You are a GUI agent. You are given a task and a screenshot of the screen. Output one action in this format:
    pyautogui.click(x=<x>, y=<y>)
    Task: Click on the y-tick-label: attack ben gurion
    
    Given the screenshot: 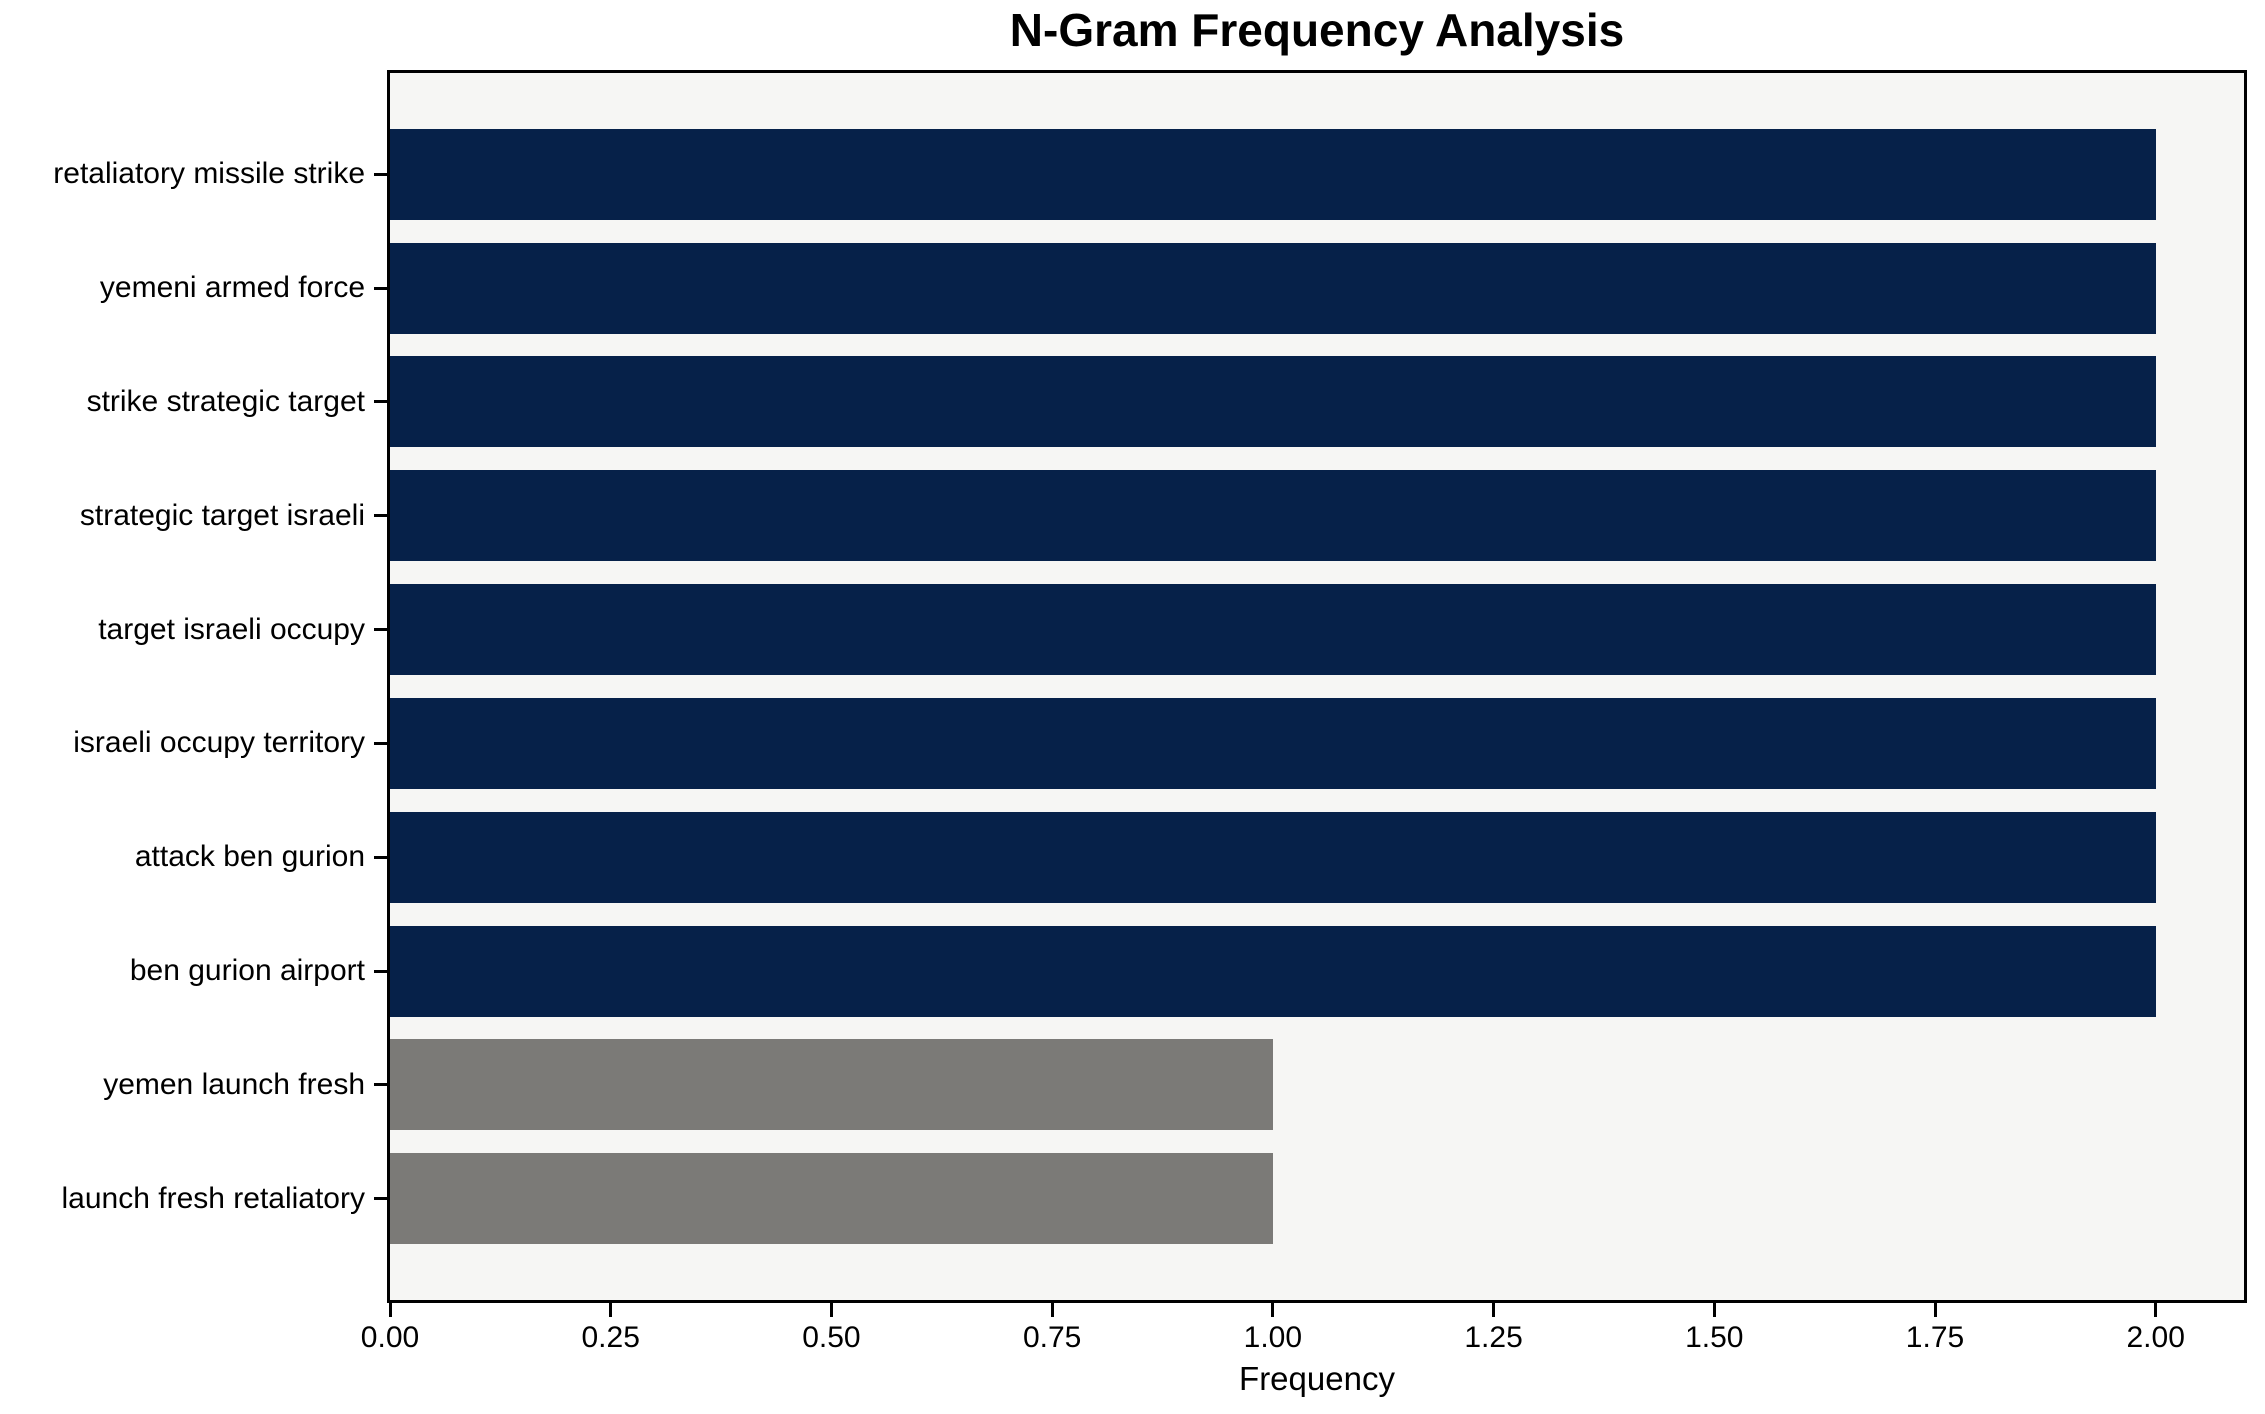 What is the action you would take?
    pyautogui.click(x=249, y=857)
    